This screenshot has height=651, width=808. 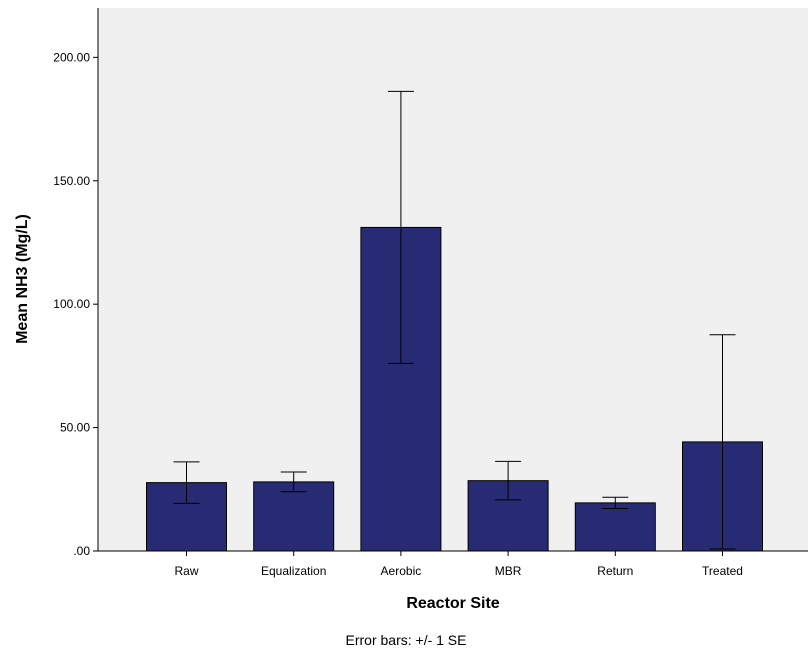 I want to click on x-tick-label-raw: Raw, so click(x=186, y=571).